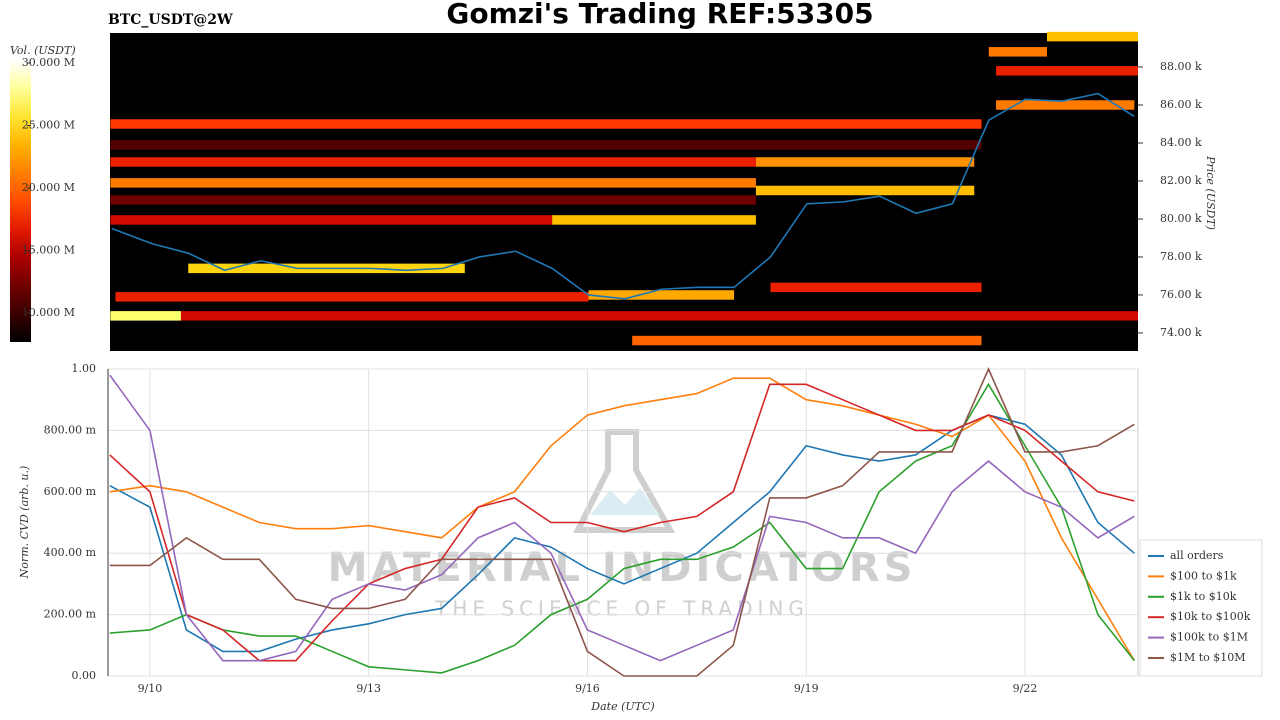 The image size is (1280, 720). I want to click on y-tick-label: 82.00 k, so click(1181, 180).